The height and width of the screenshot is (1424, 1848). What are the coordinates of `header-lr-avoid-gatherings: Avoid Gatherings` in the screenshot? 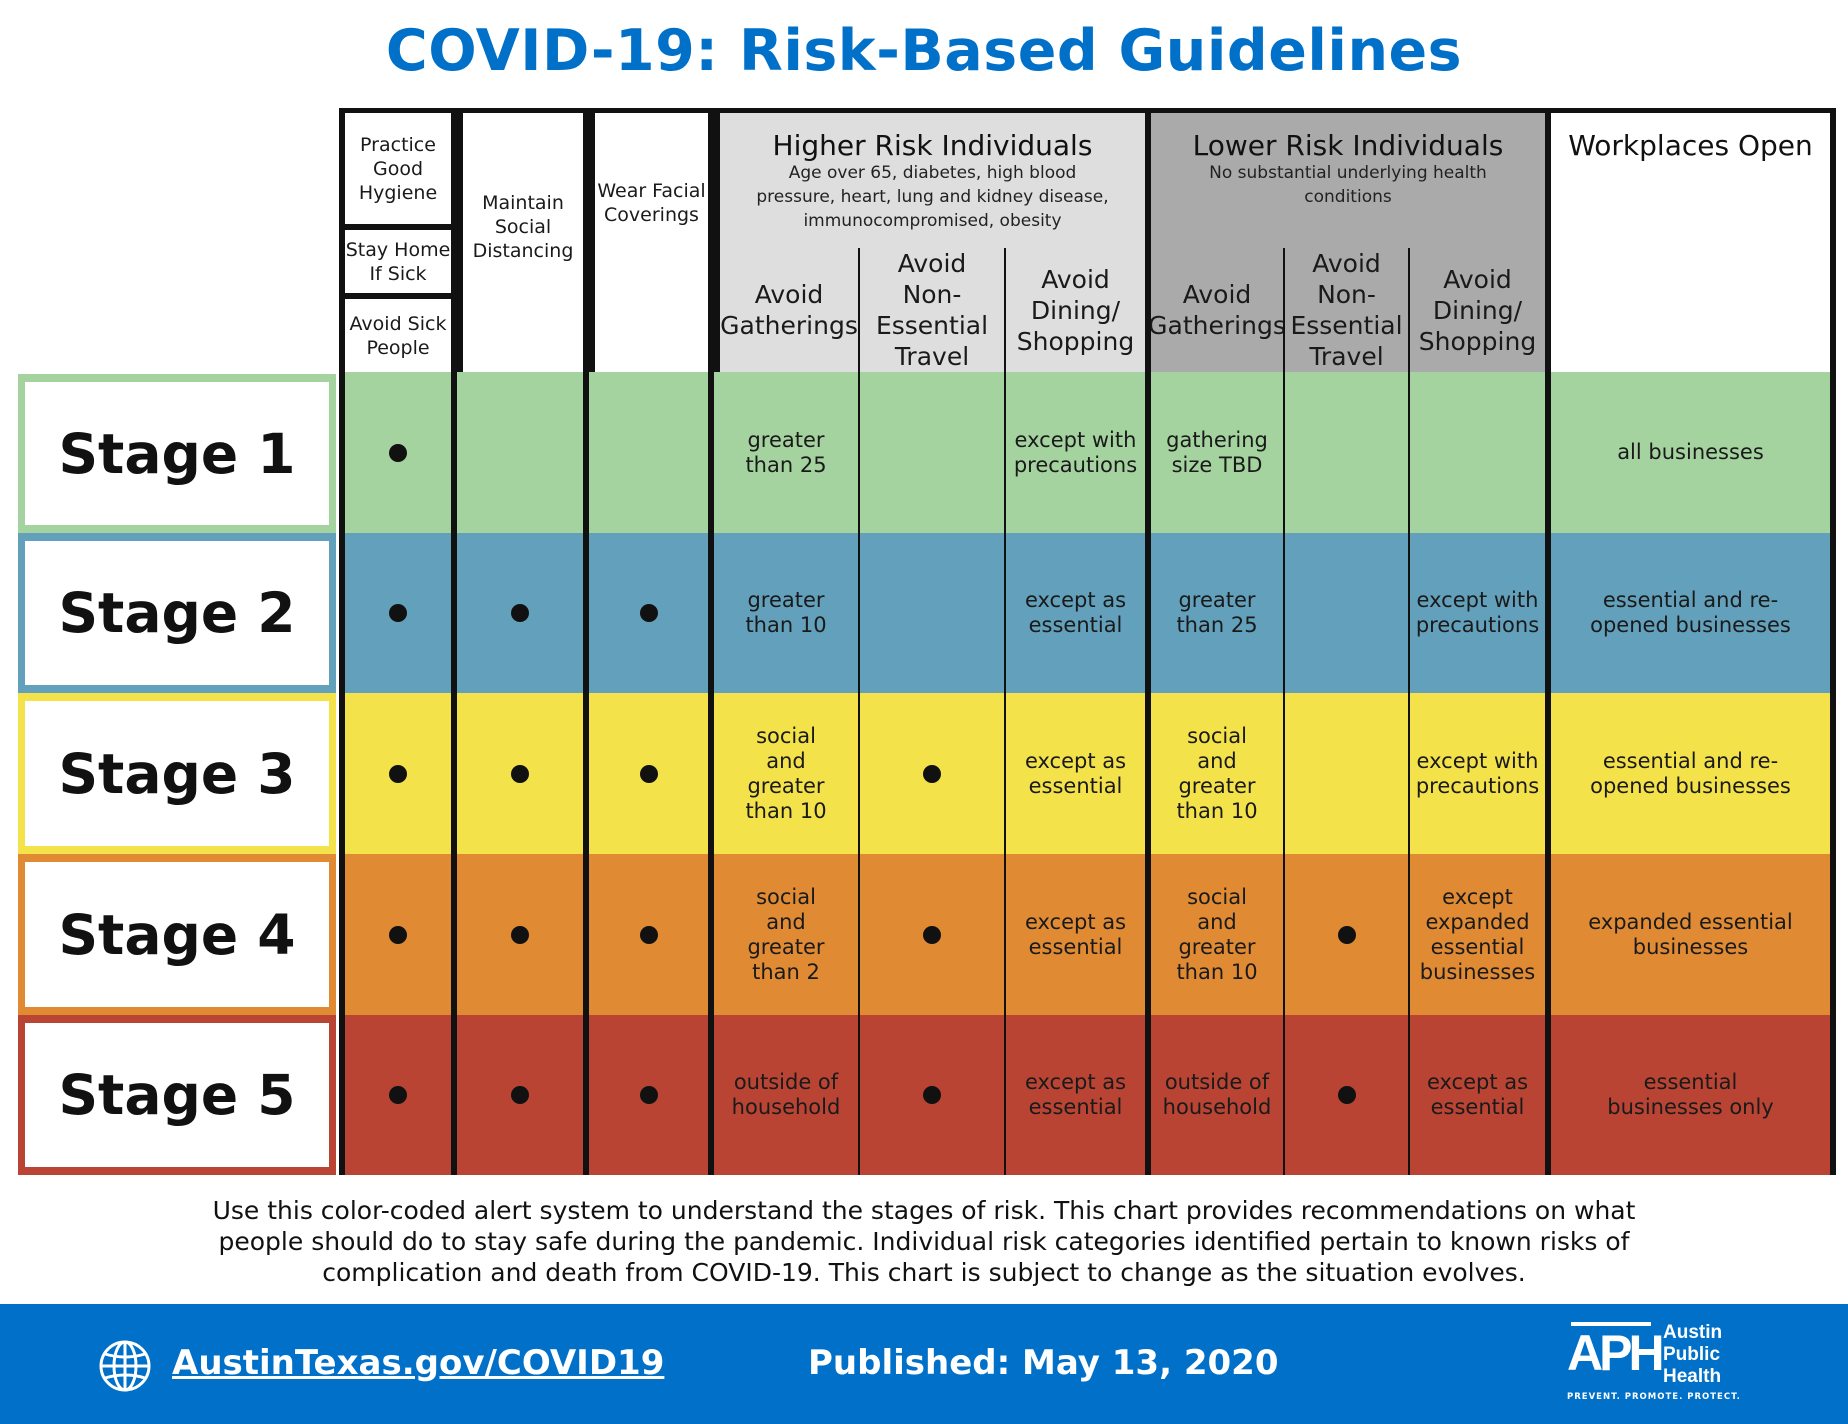 It's located at (1217, 310).